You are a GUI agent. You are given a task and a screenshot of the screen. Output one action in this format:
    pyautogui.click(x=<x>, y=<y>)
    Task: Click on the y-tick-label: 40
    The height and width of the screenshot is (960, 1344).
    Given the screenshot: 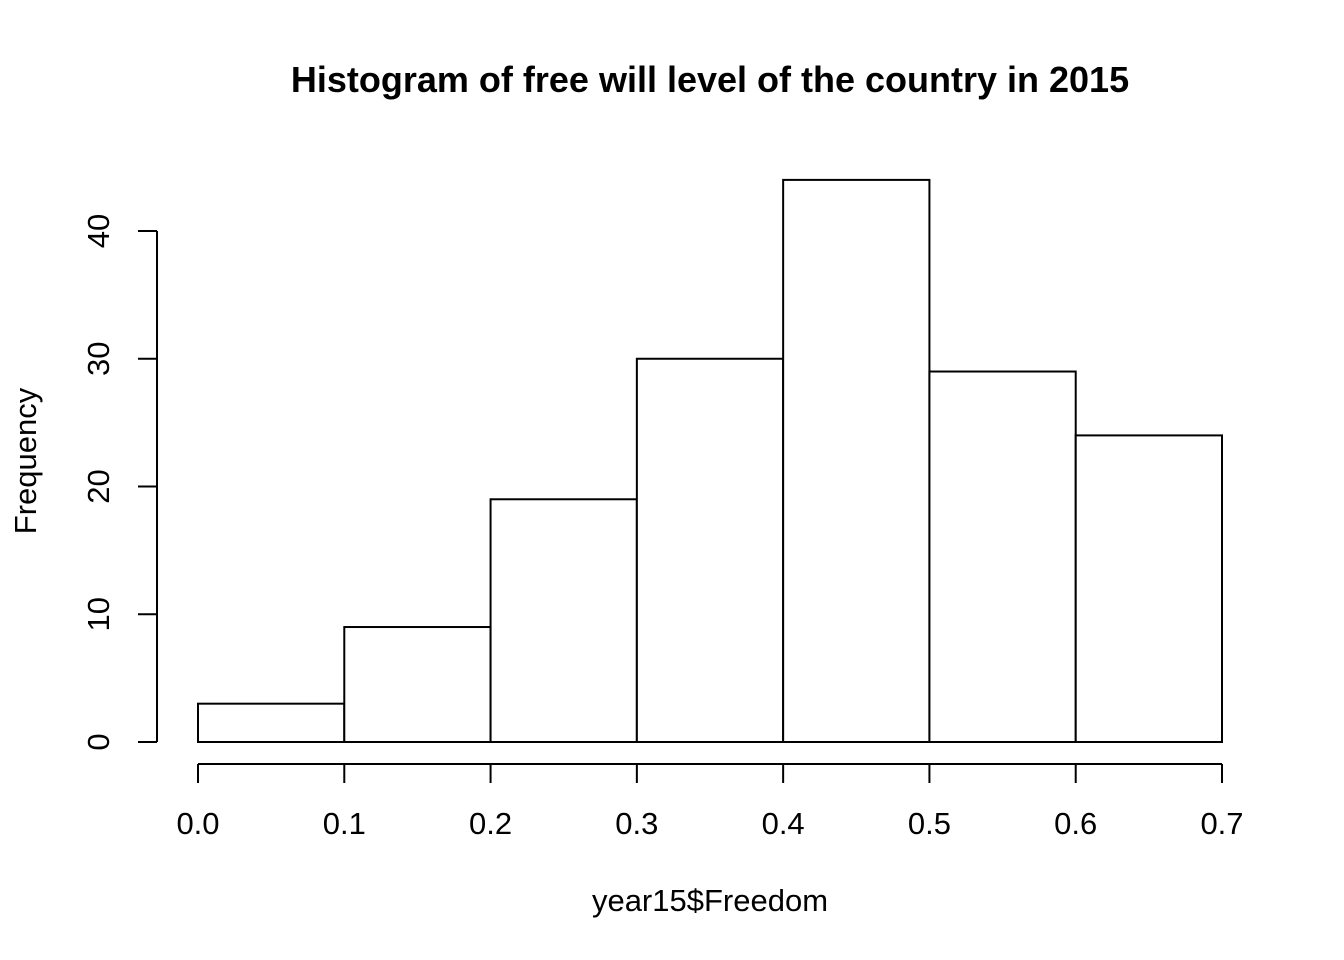 What is the action you would take?
    pyautogui.click(x=98, y=231)
    